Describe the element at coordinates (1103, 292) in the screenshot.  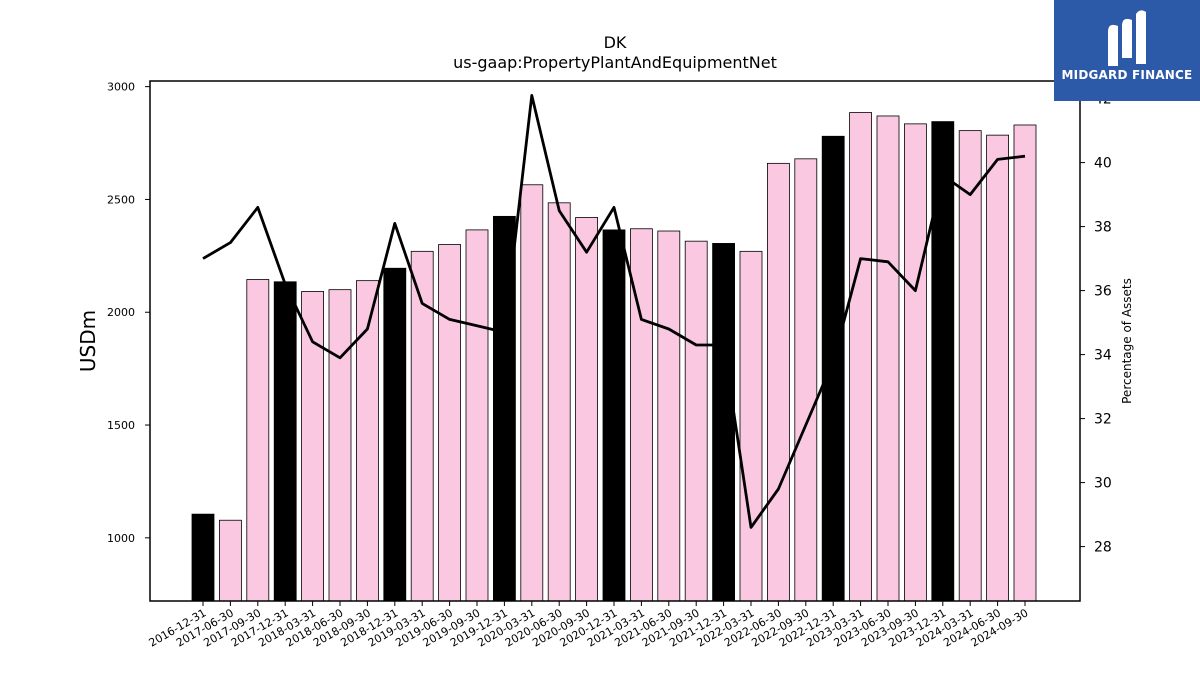
I see `y2-tick-label-36: 36` at that location.